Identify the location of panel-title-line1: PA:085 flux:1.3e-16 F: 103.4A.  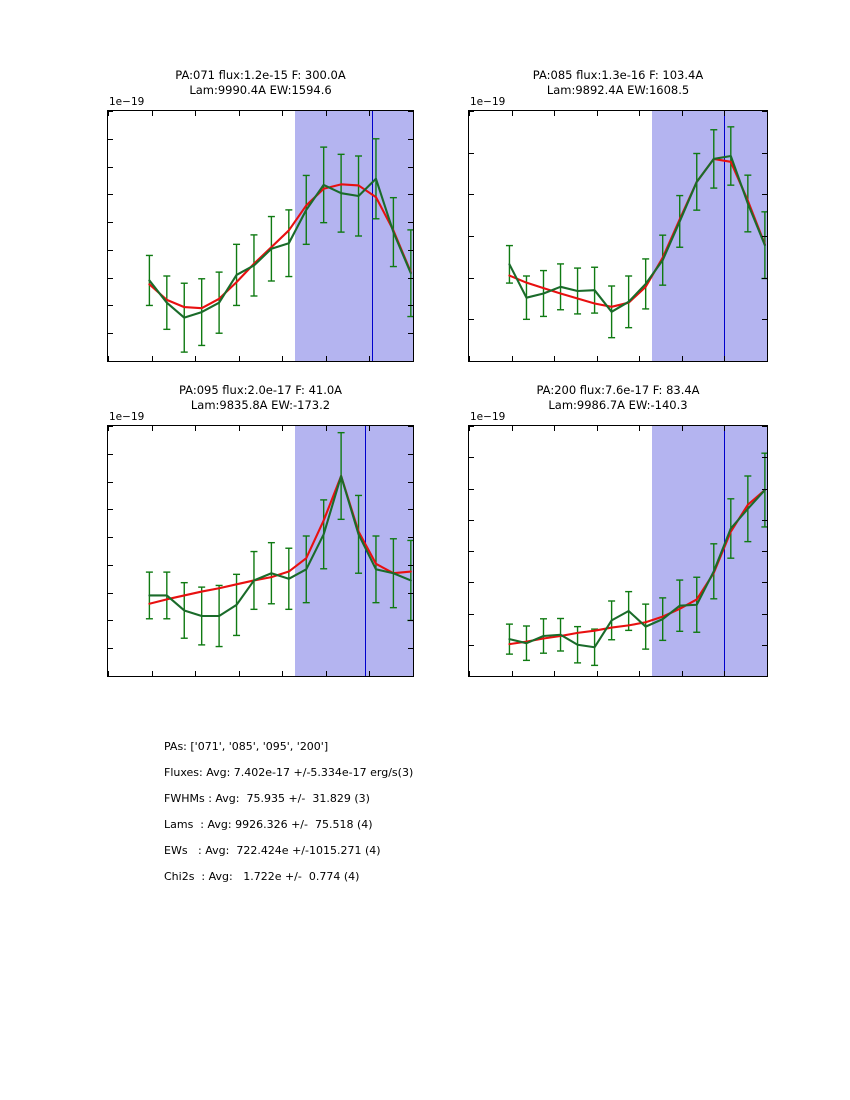
(618, 75).